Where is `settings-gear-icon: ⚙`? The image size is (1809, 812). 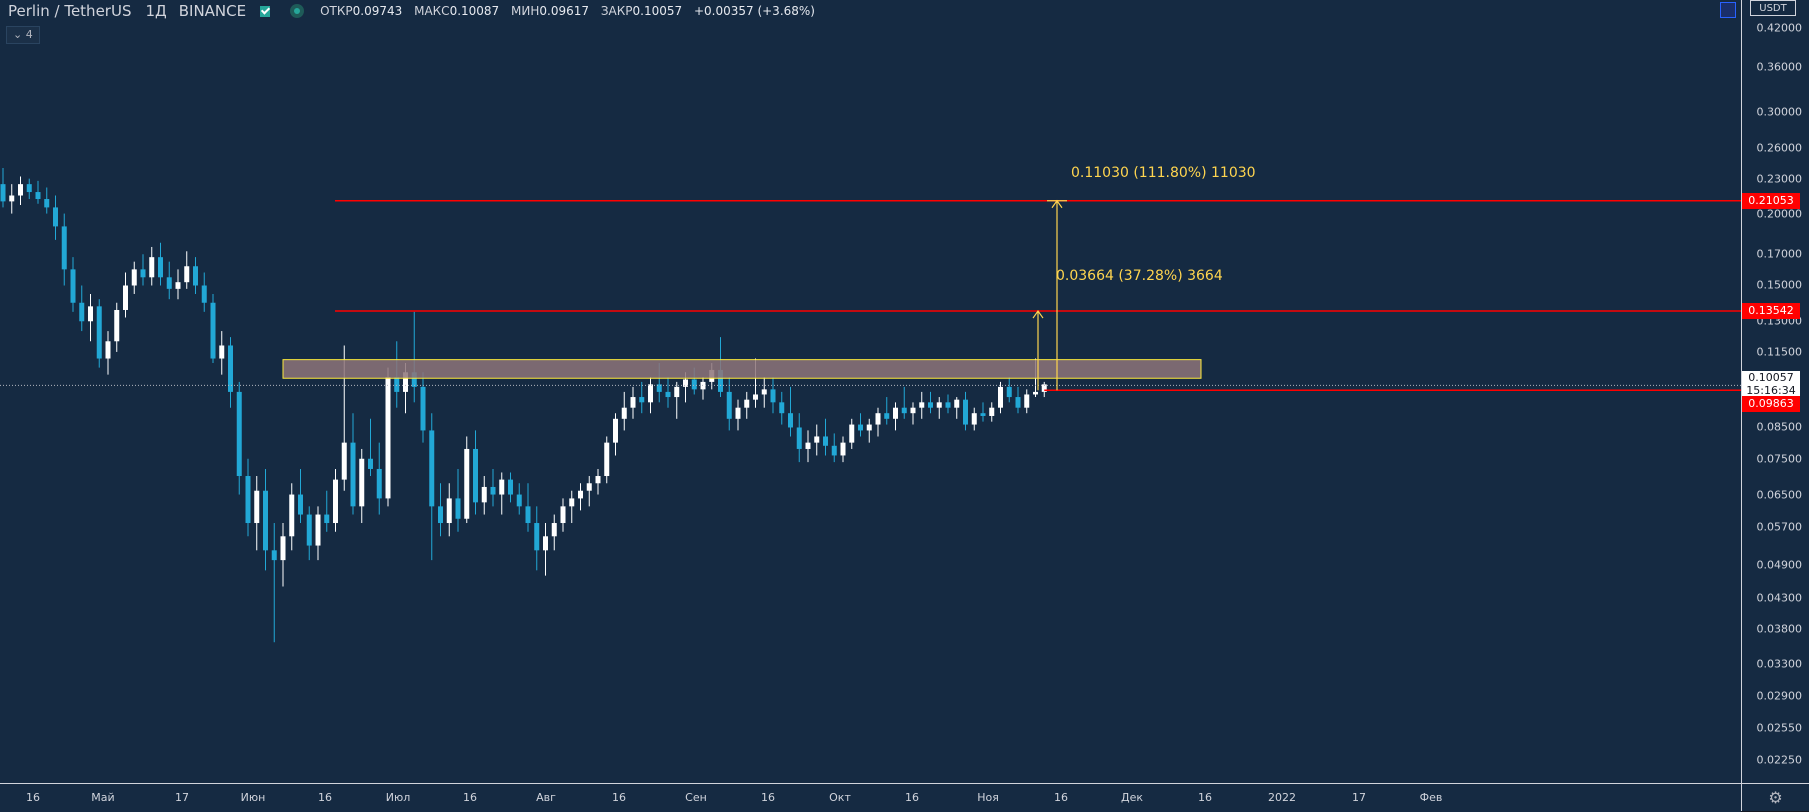
settings-gear-icon: ⚙ is located at coordinates (1775, 797).